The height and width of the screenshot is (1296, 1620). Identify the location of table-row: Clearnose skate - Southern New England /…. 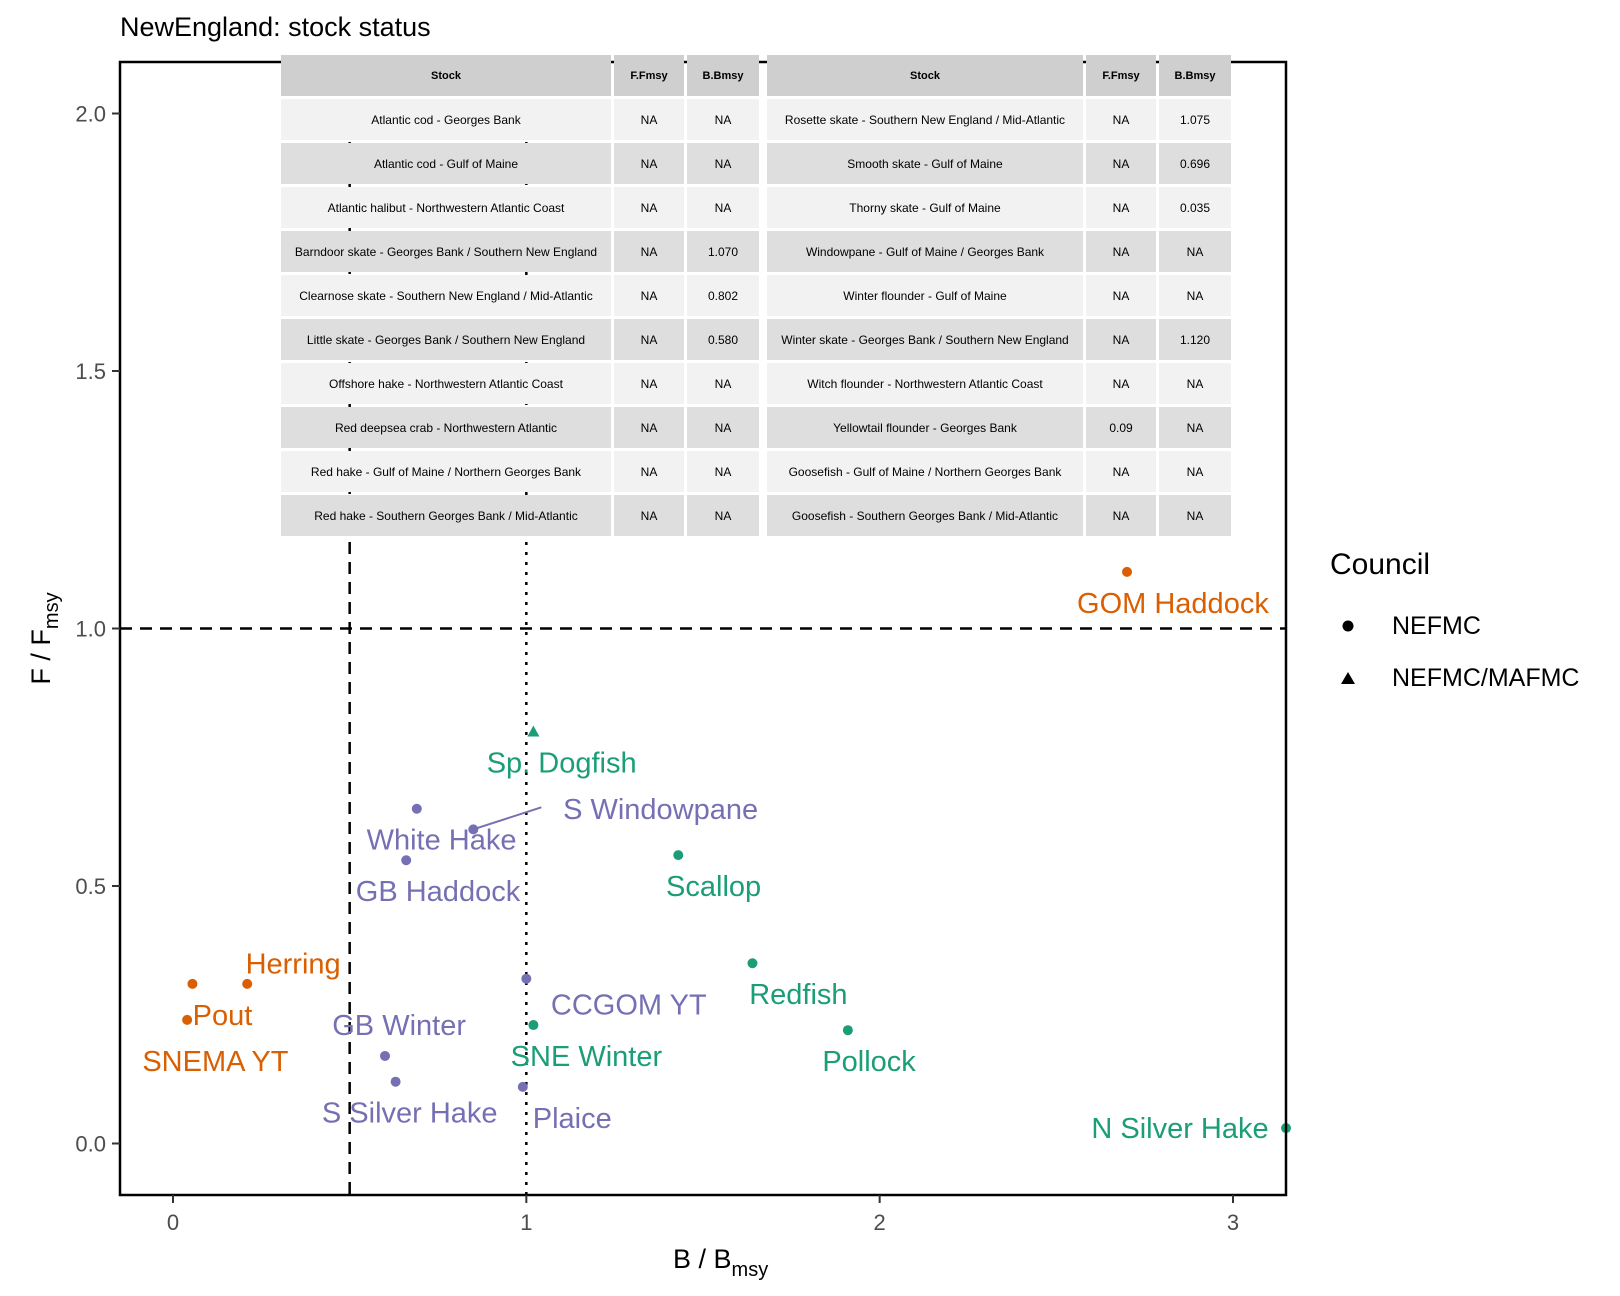
(756, 295).